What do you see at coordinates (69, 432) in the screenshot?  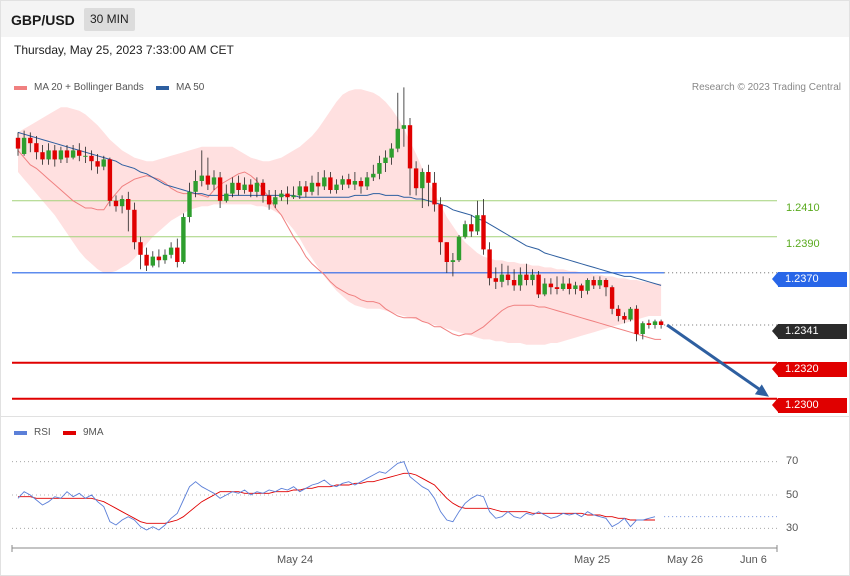 I see `rsi-ma-swatch` at bounding box center [69, 432].